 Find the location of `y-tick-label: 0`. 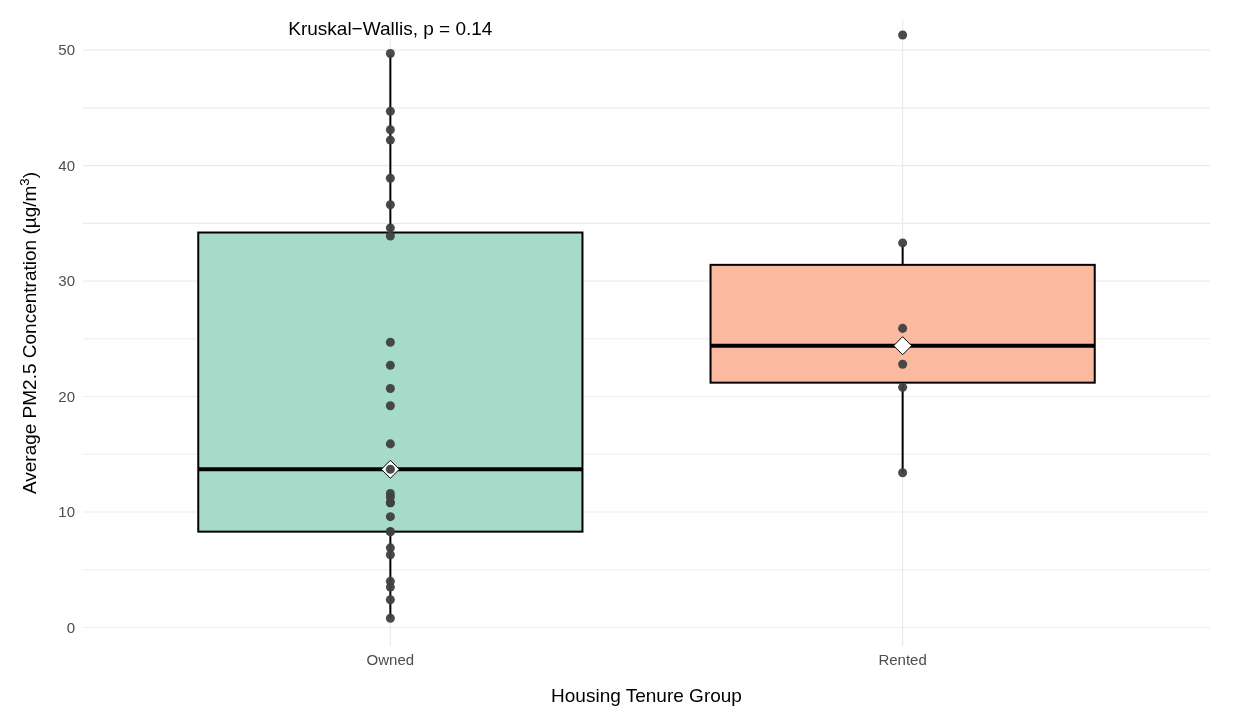

y-tick-label: 0 is located at coordinates (70, 627).